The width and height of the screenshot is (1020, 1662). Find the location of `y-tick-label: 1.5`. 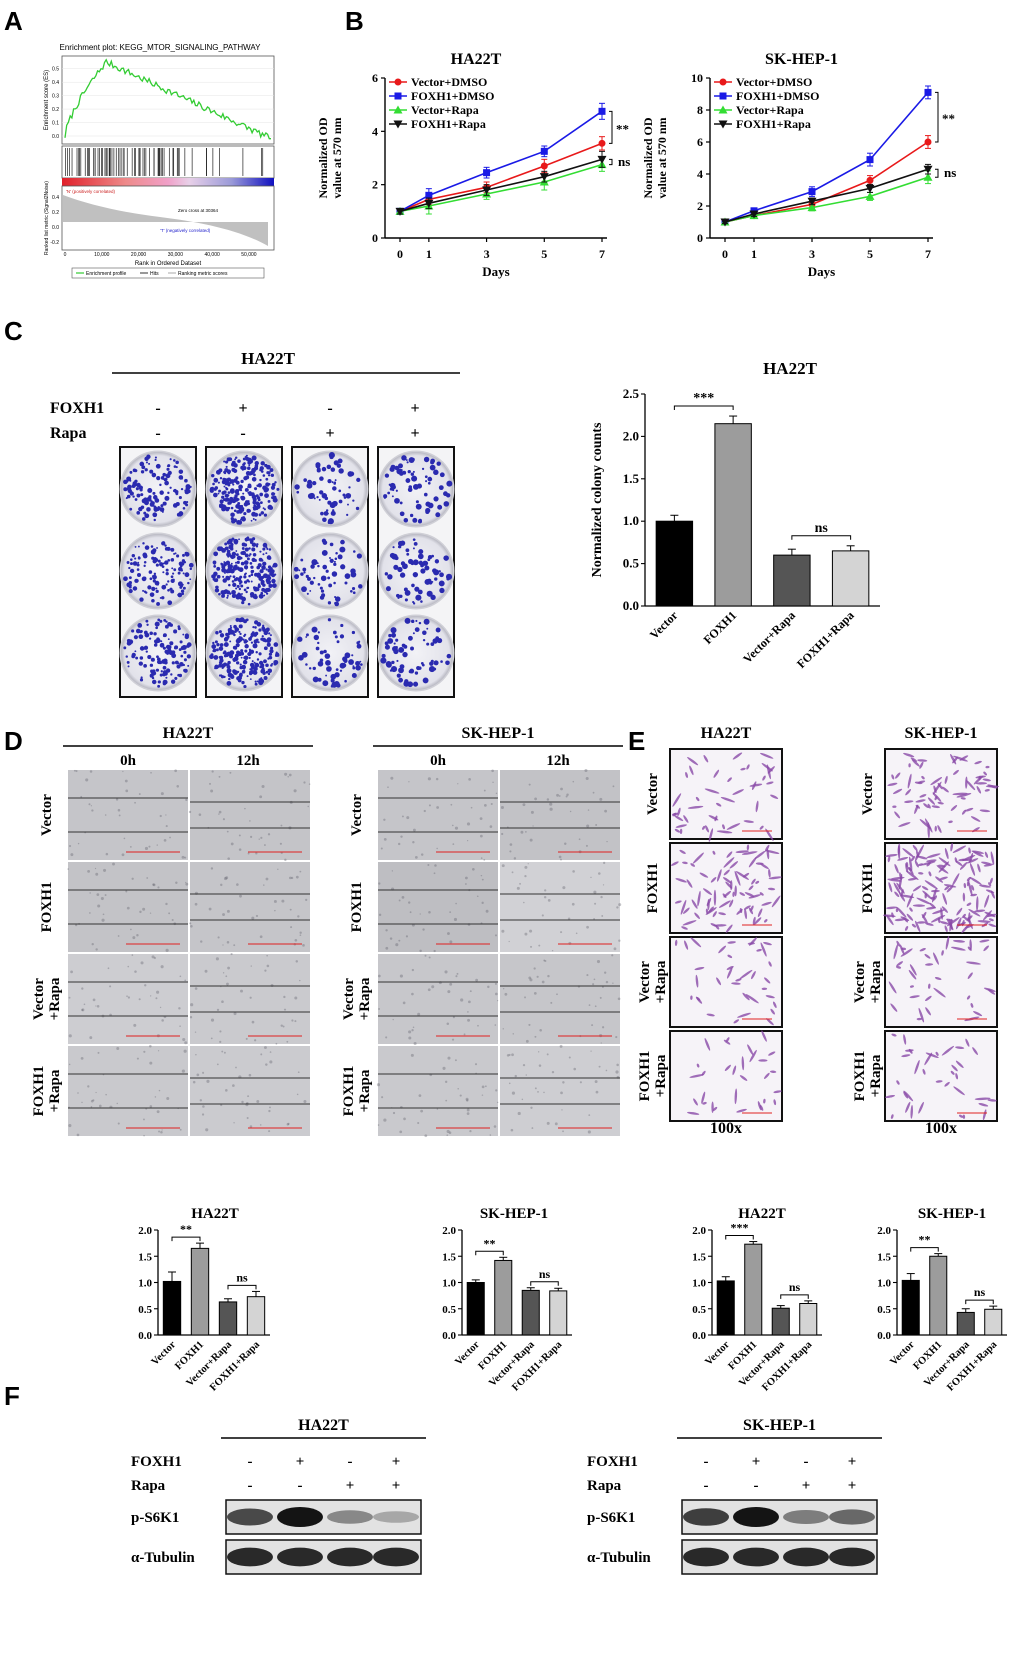

y-tick-label: 1.5 is located at coordinates (631, 478).